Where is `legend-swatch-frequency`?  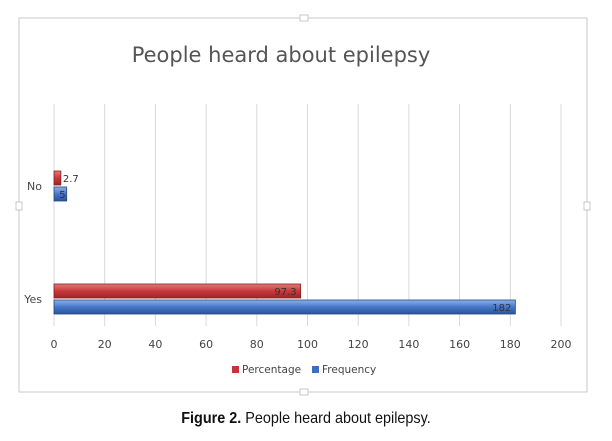 legend-swatch-frequency is located at coordinates (315, 369).